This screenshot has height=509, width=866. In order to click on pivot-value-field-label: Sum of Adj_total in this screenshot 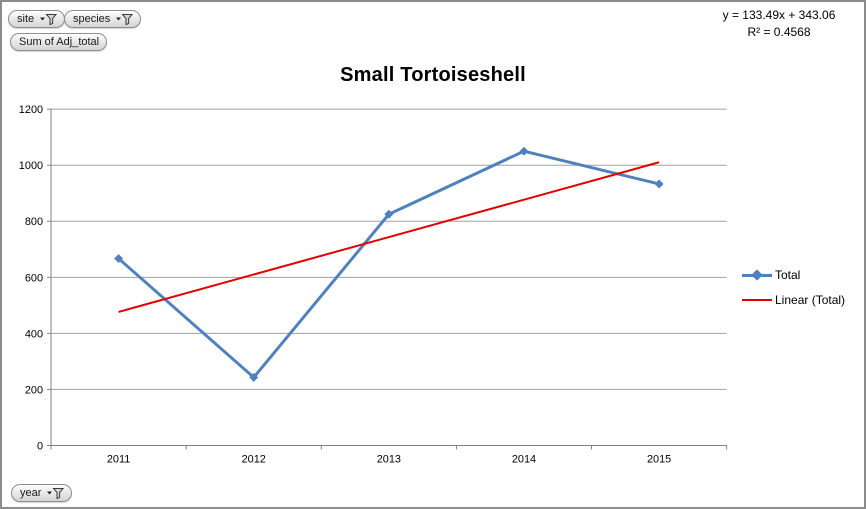, I will do `click(59, 42)`.